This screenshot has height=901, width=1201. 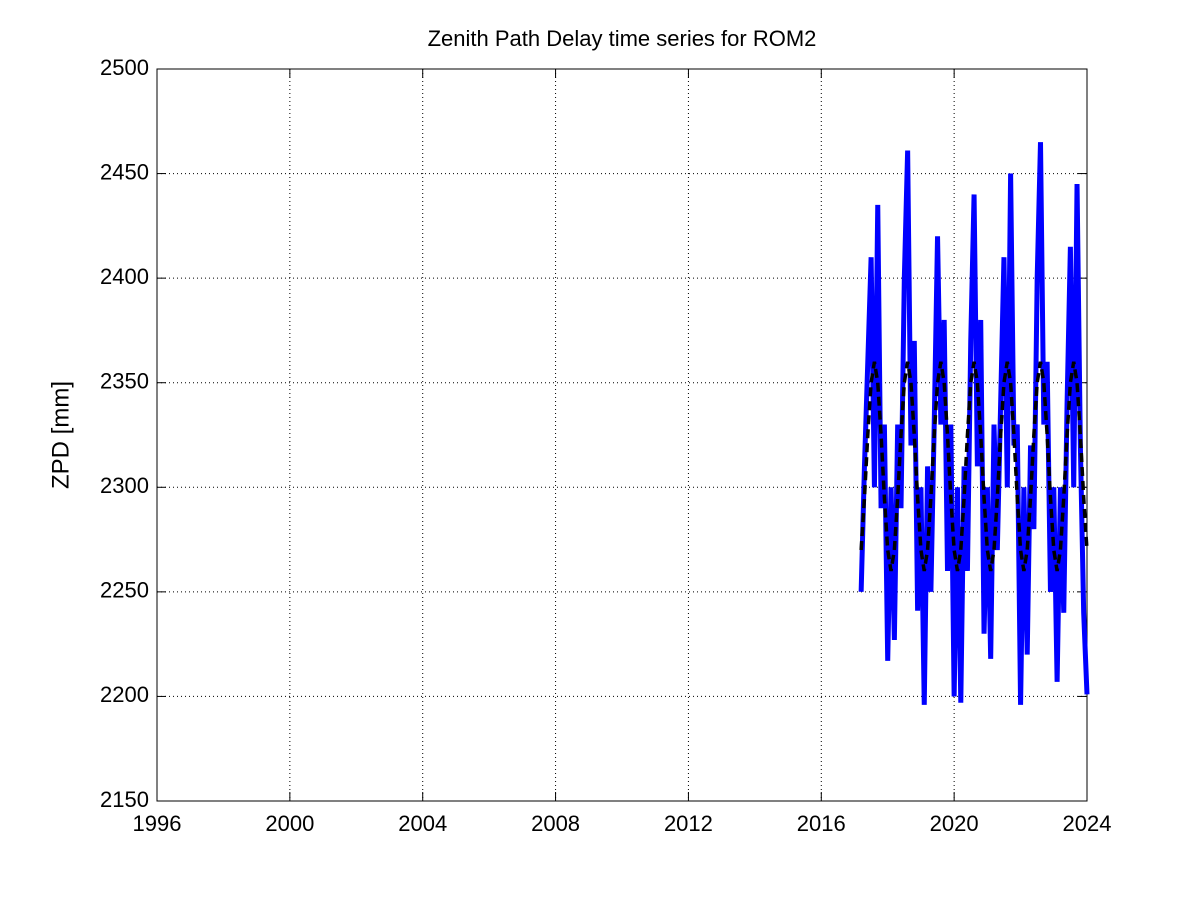 What do you see at coordinates (954, 823) in the screenshot?
I see `x-tick-label: 2020` at bounding box center [954, 823].